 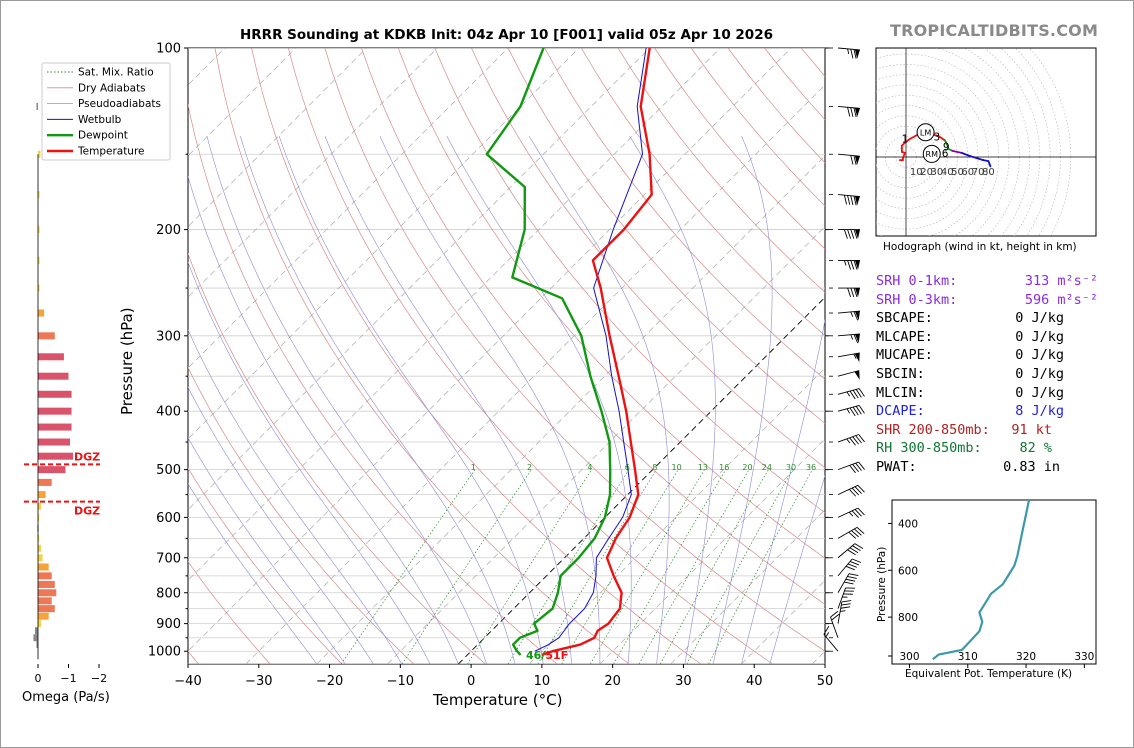 I want to click on mixing-ratio-label: 13, so click(x=703, y=467).